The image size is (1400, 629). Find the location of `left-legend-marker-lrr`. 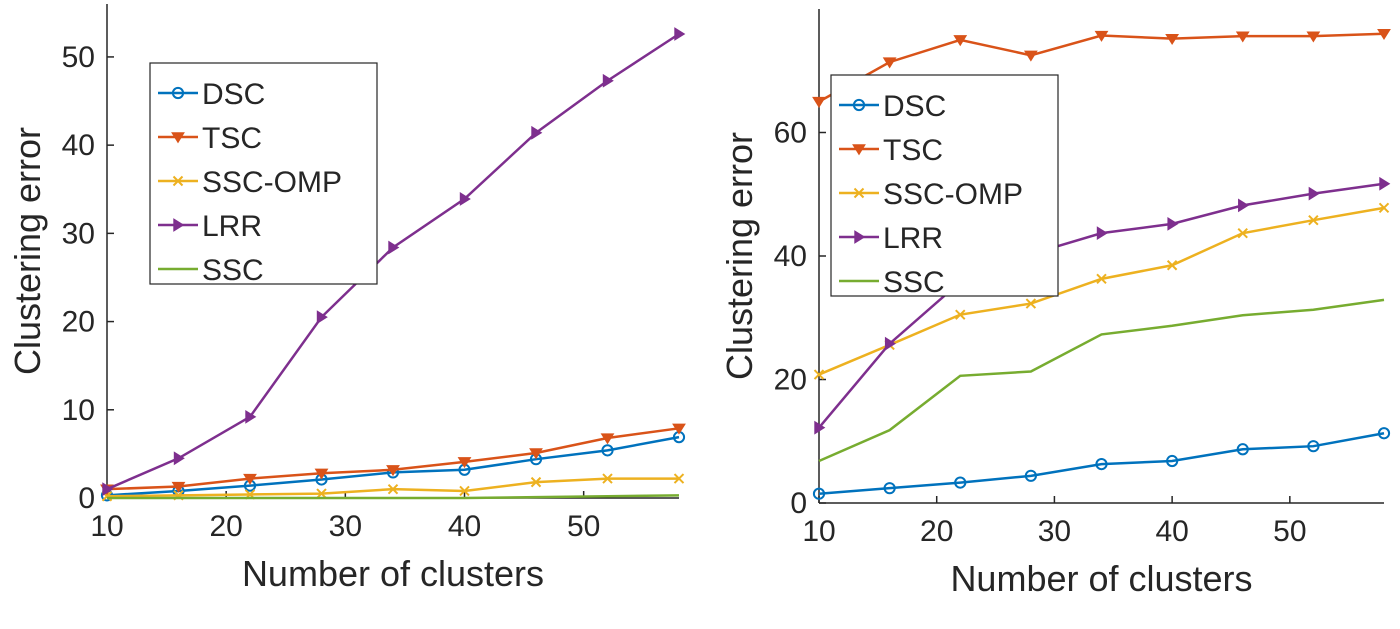

left-legend-marker-lrr is located at coordinates (179, 225).